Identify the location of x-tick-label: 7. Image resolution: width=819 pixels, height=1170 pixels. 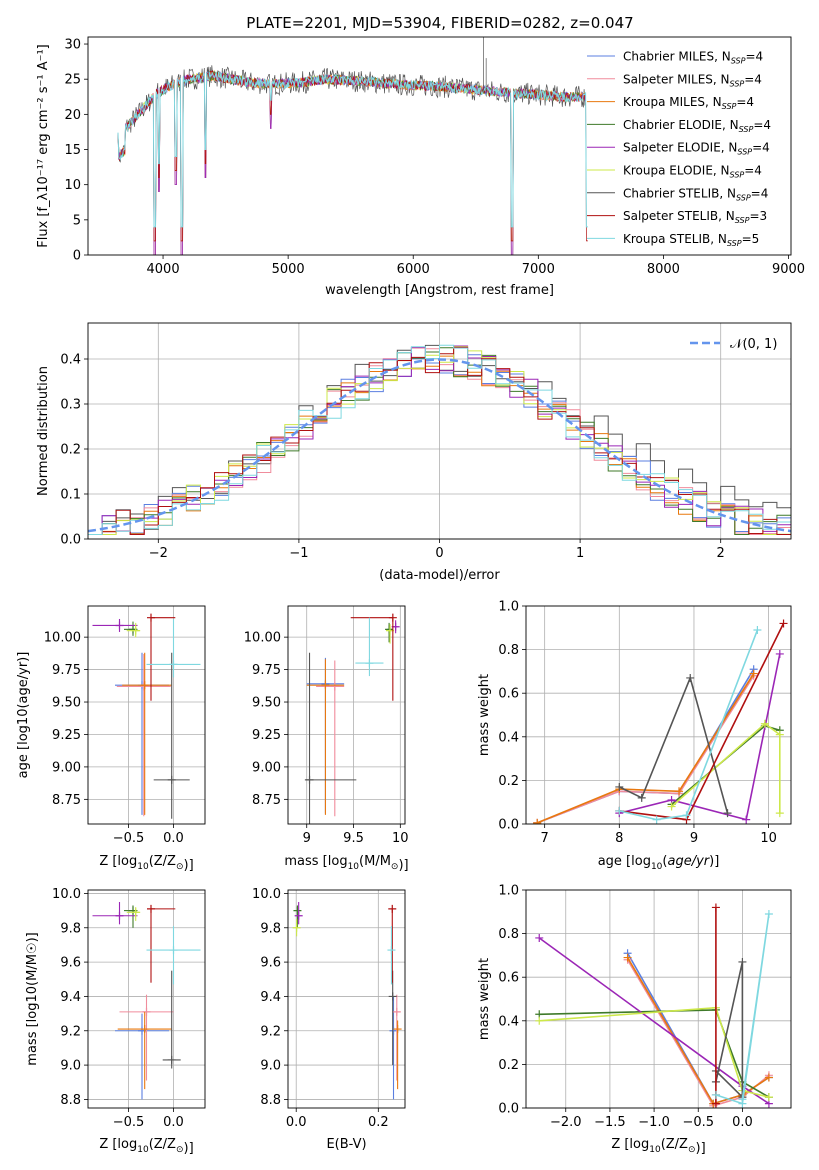
(545, 838).